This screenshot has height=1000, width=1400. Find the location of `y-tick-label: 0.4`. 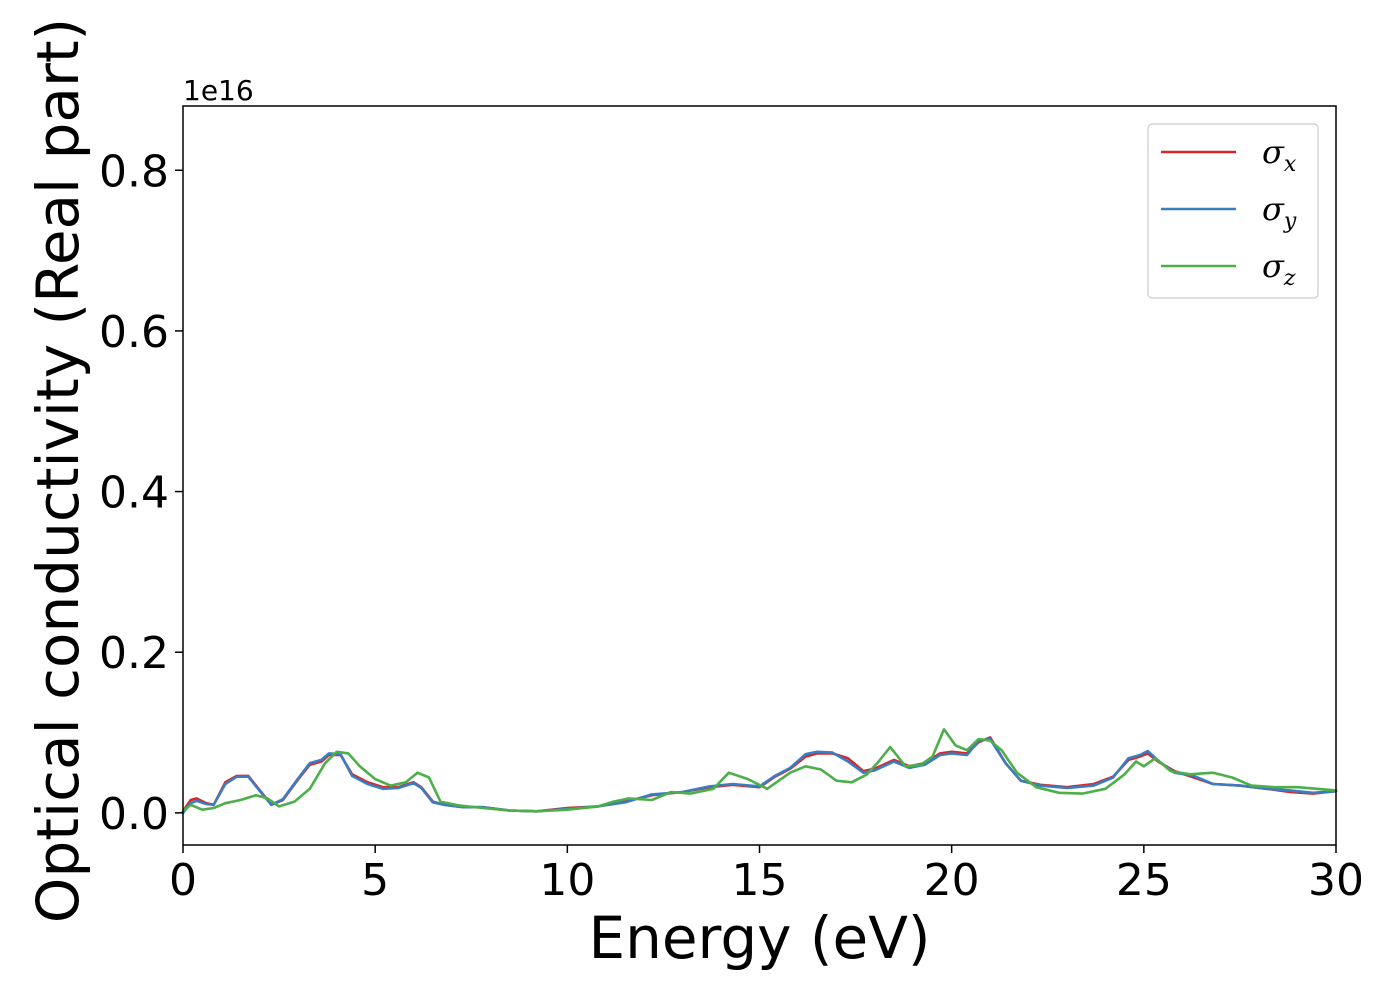

y-tick-label: 0.4 is located at coordinates (134, 493).